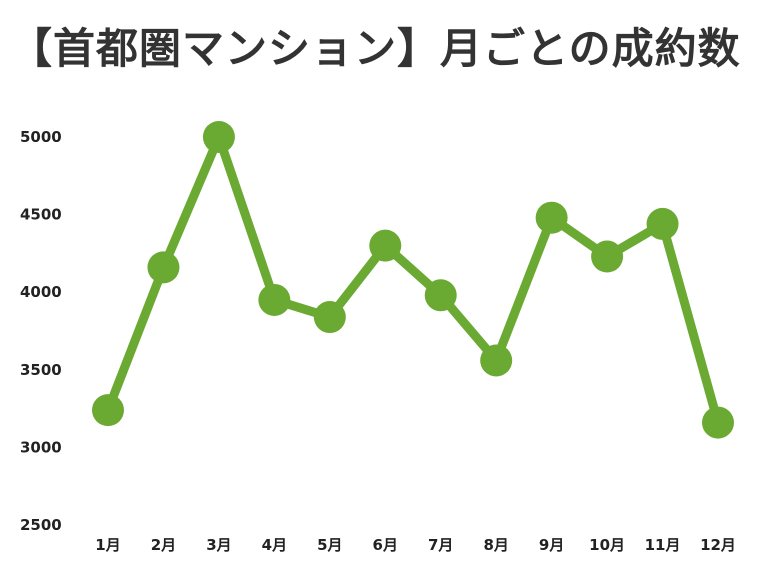  Describe the element at coordinates (385, 545) in the screenshot. I see `x-tick-label: 6月` at that location.